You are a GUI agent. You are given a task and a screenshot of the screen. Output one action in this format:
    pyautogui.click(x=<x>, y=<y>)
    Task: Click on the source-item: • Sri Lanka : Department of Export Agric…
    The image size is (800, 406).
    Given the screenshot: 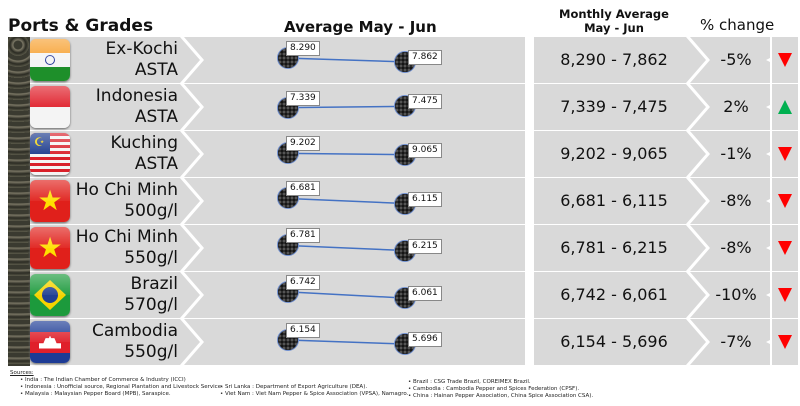 What is the action you would take?
    pyautogui.click(x=294, y=387)
    